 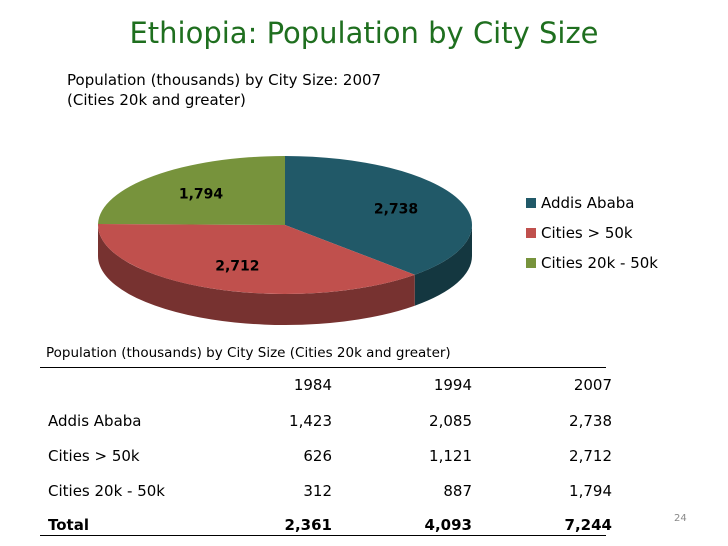 I want to click on table-cell: Cities 20k - 50k, so click(x=106, y=490).